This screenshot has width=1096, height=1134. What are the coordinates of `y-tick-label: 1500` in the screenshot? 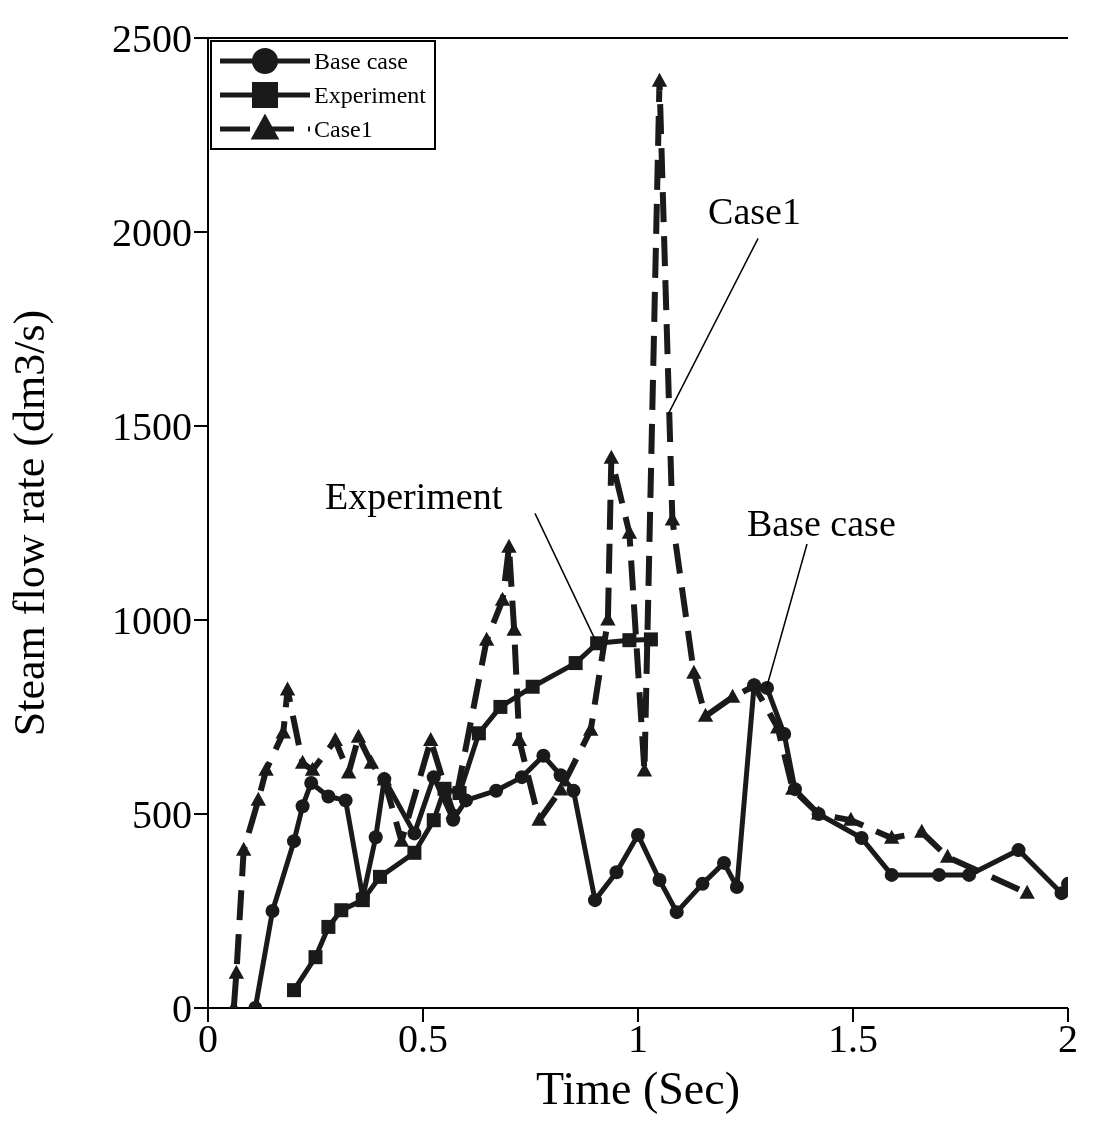 It's located at (152, 427).